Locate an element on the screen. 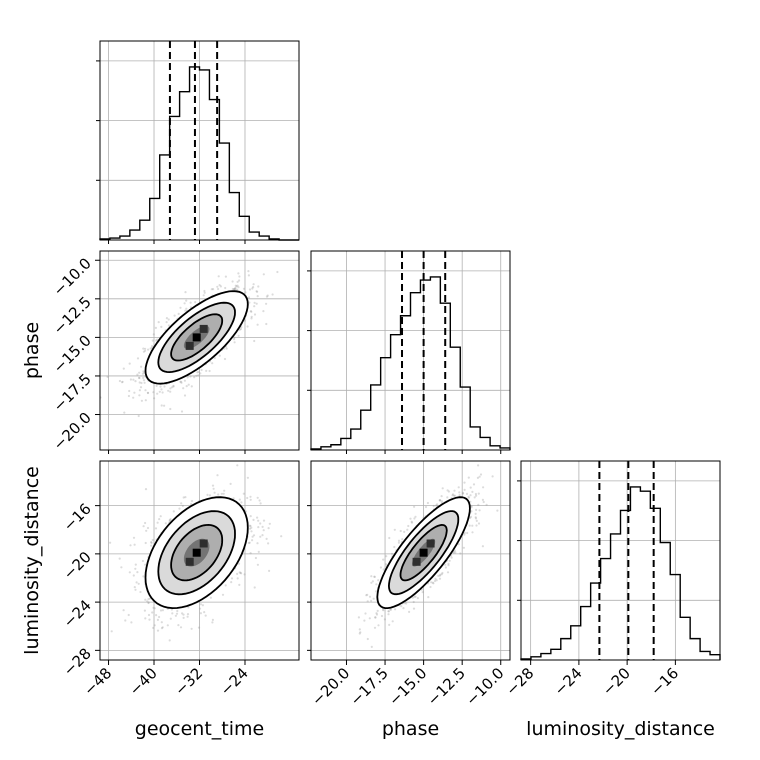 This screenshot has height=760, width=760. y-tick-label: −24 is located at coordinates (77, 613).